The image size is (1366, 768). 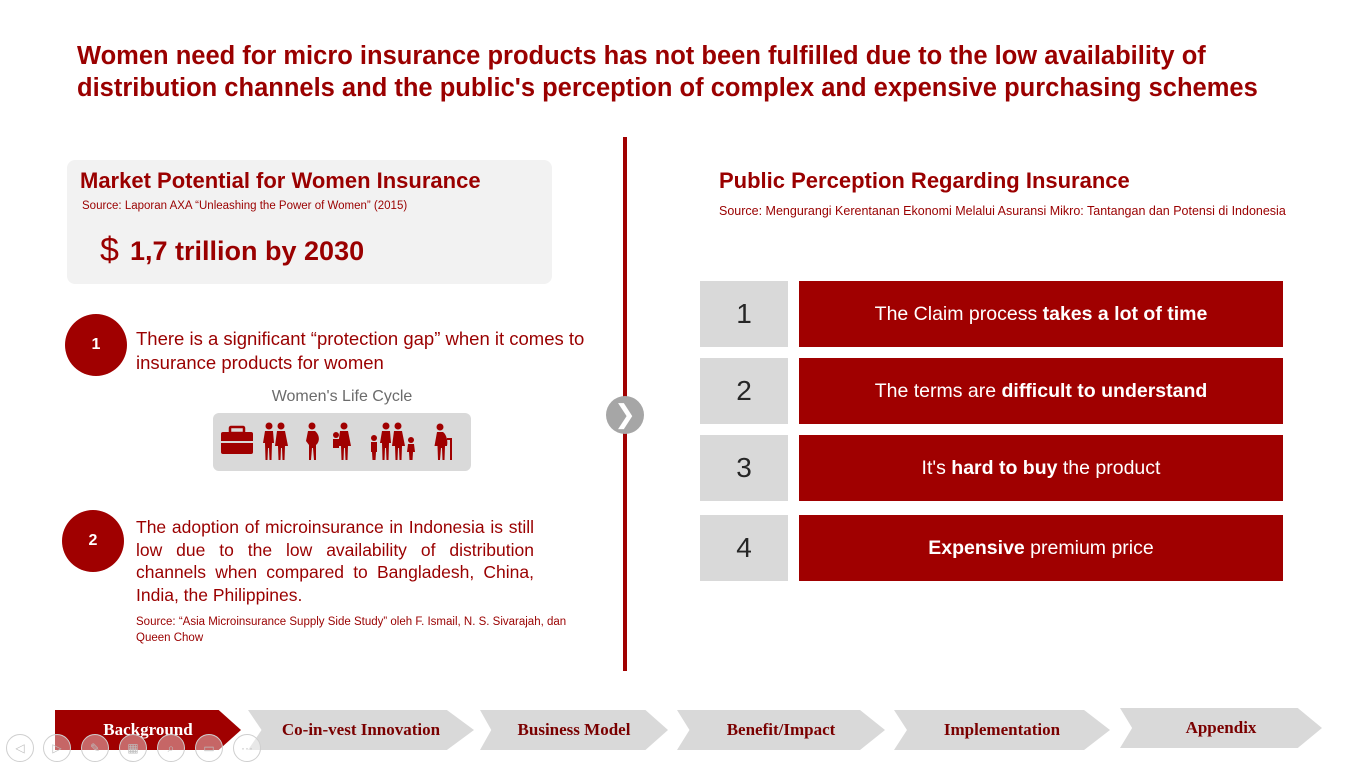 I want to click on elderly-woman-icon, so click(x=443, y=441).